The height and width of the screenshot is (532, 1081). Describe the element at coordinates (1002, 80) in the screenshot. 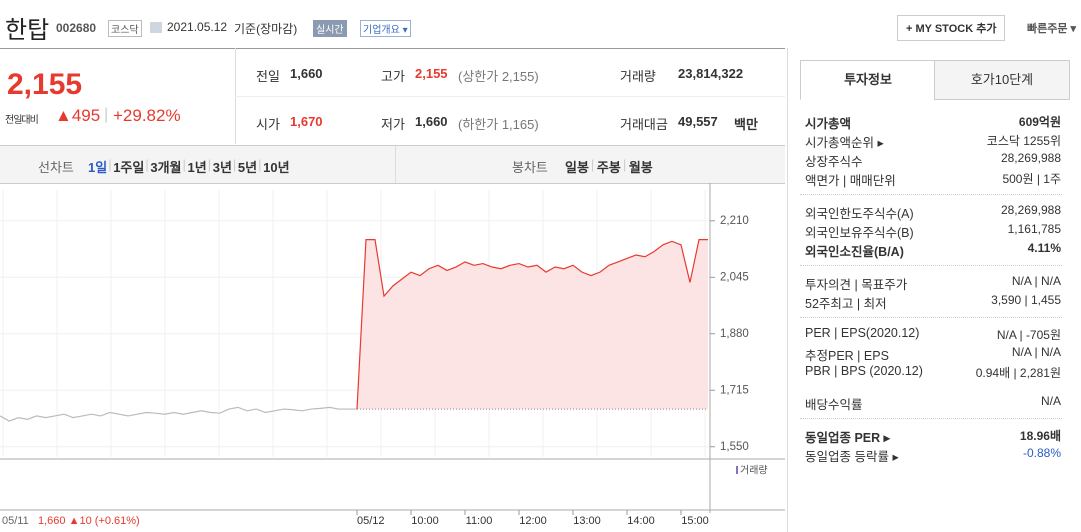

I see `info-tab: 호가10단계` at that location.